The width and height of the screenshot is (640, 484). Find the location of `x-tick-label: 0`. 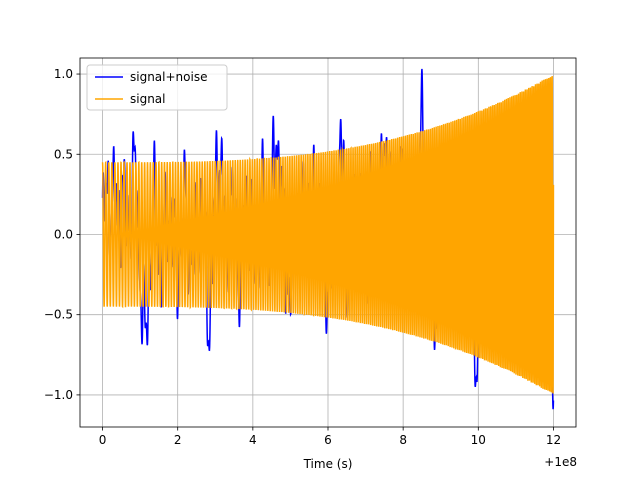

x-tick-label: 0 is located at coordinates (103, 440).